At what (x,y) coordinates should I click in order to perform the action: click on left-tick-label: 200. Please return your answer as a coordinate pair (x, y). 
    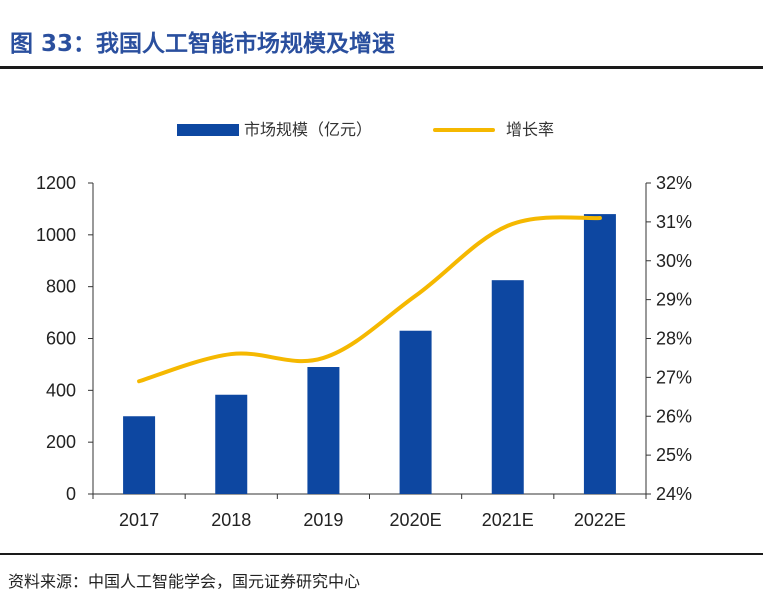
    Looking at the image, I should click on (61, 442).